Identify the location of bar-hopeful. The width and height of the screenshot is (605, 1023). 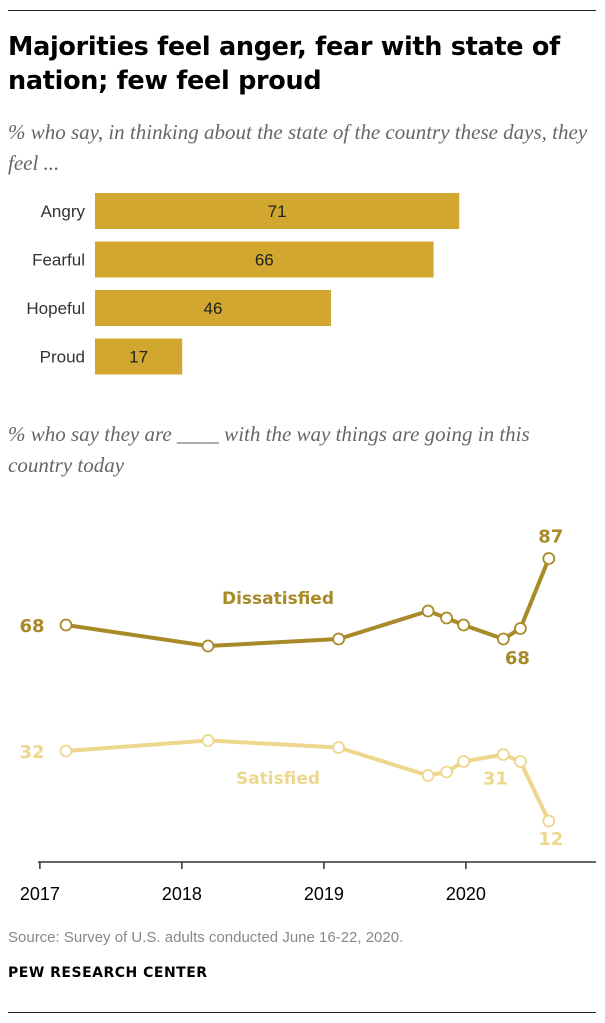
(213, 308).